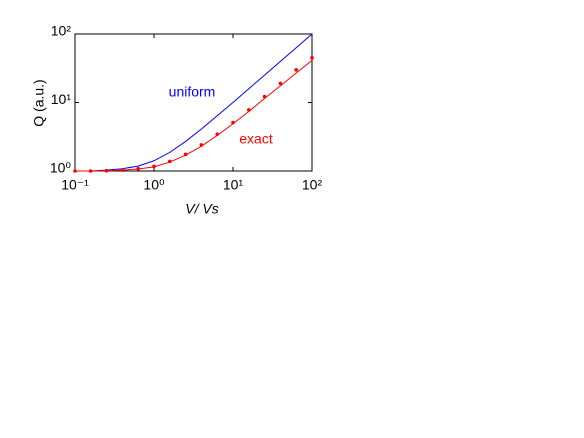  I want to click on y-axis-label: Q (a.u.), so click(39, 102).